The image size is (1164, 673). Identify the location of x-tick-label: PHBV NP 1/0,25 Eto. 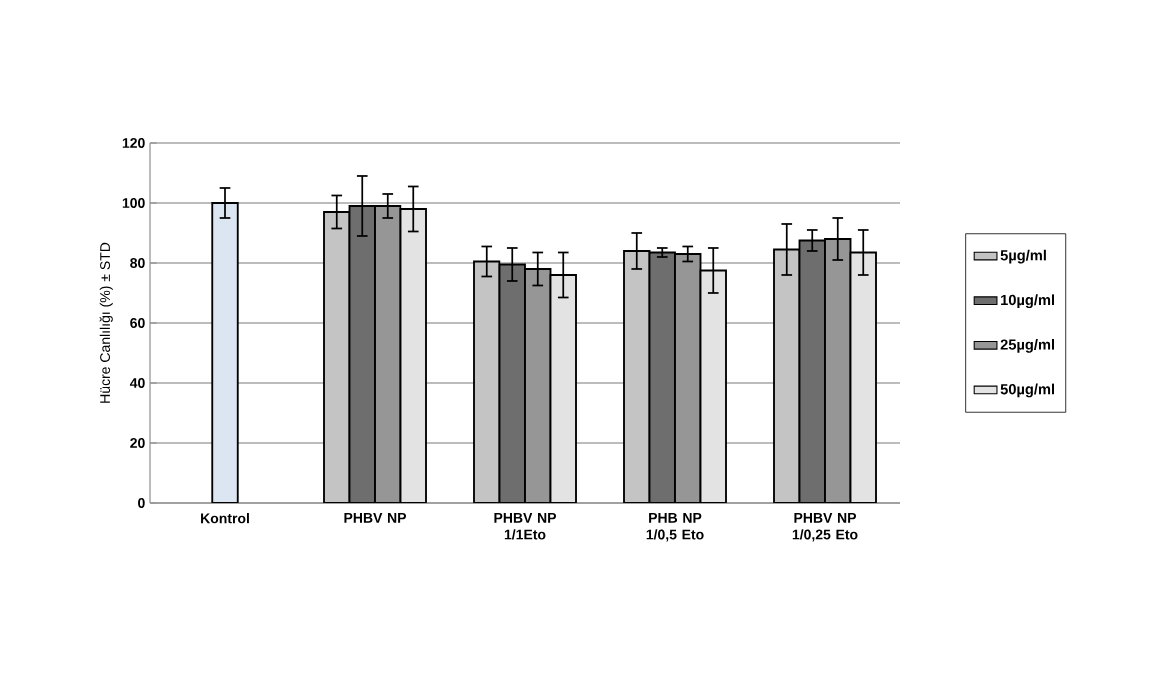
(825, 527).